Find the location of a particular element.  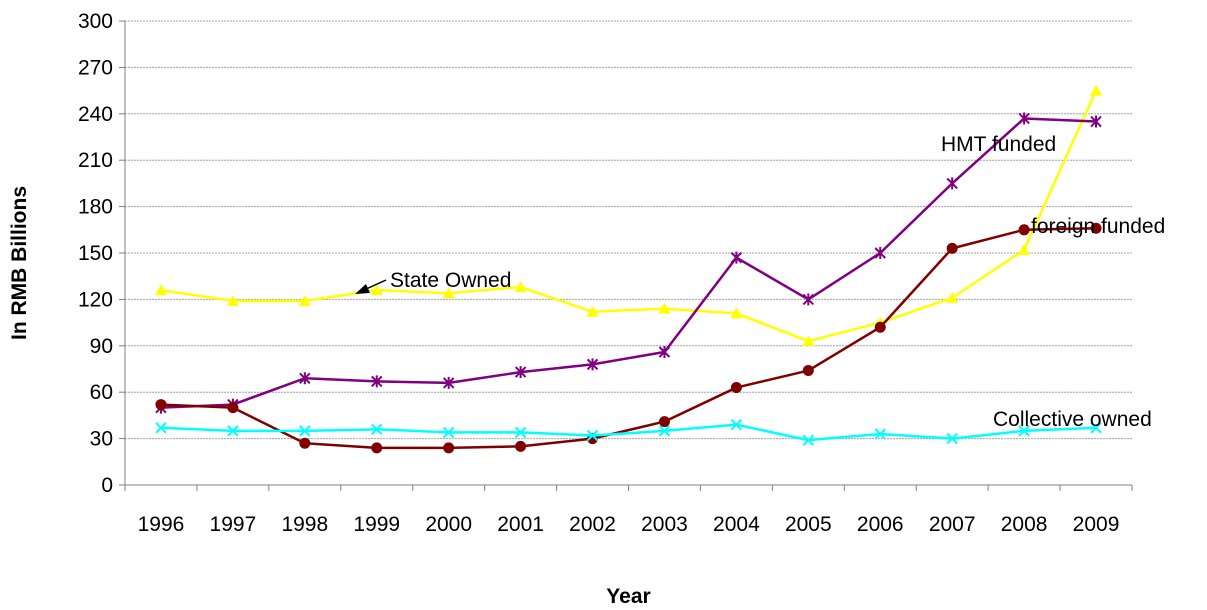

x-tick-label: 2003 is located at coordinates (664, 524).